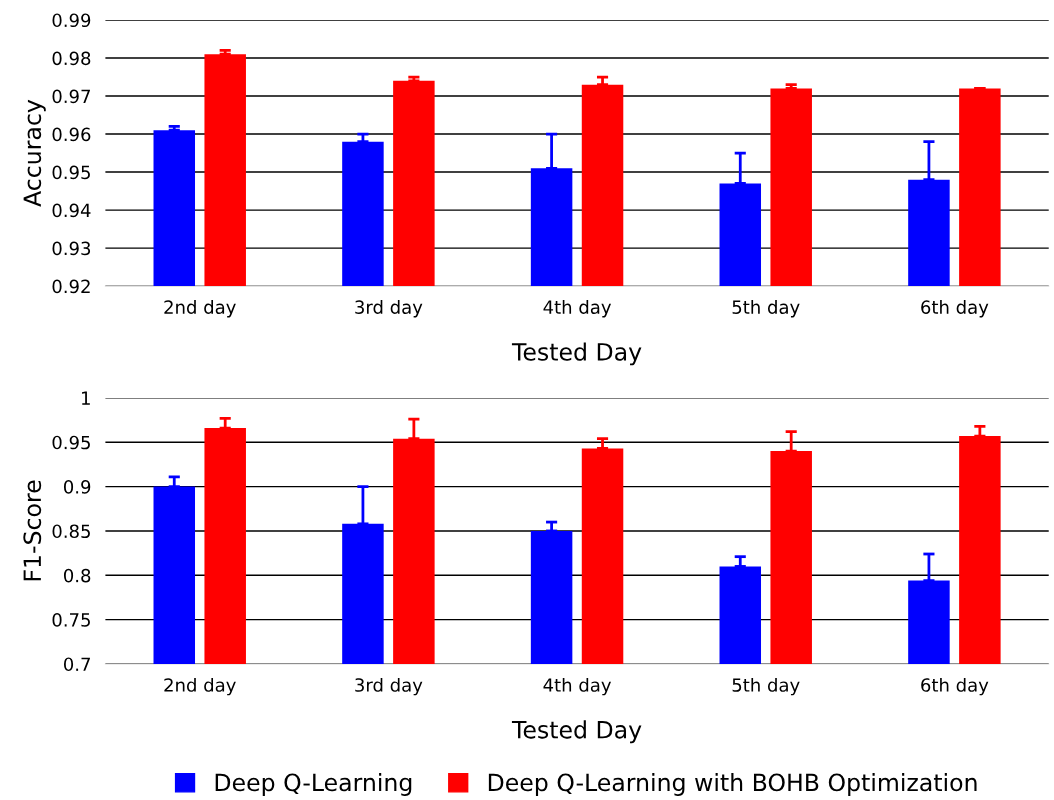 The image size is (1054, 800). Describe the element at coordinates (76, 664) in the screenshot. I see `y-tick-label: 0.7` at that location.